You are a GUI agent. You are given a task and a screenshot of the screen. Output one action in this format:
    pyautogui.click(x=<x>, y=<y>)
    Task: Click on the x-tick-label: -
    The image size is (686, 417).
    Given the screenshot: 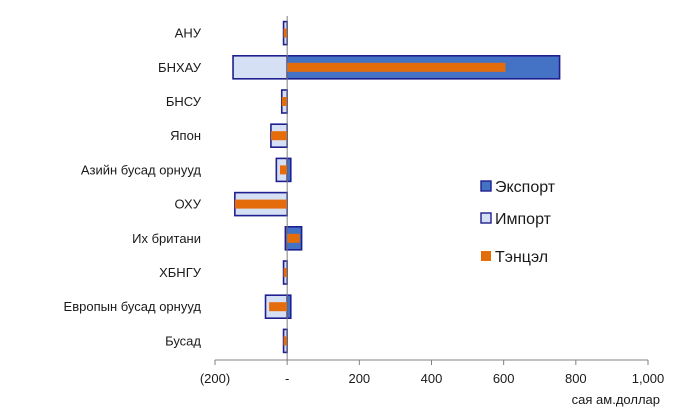 What is the action you would take?
    pyautogui.click(x=287, y=378)
    